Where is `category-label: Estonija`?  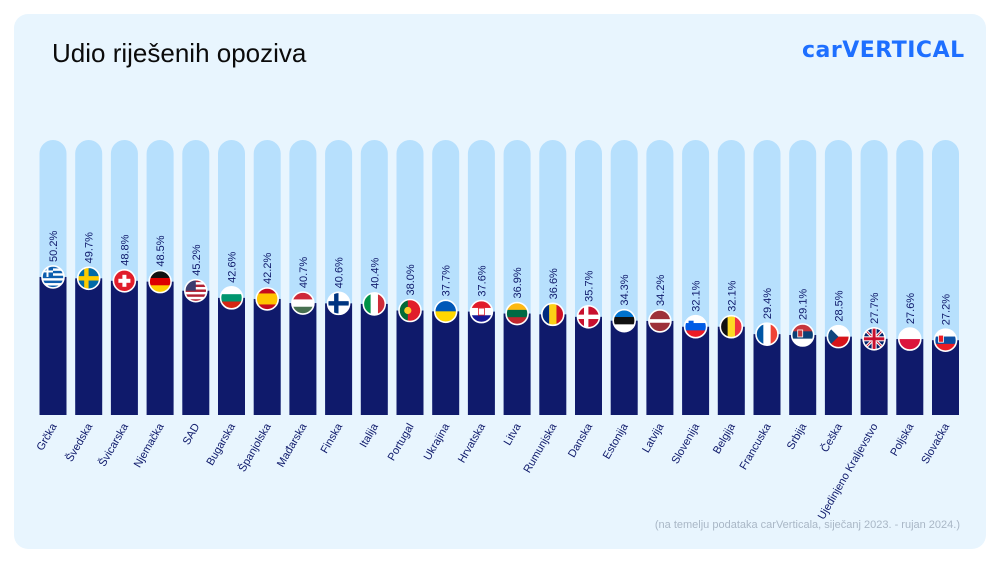 category-label: Estonija is located at coordinates (616, 441).